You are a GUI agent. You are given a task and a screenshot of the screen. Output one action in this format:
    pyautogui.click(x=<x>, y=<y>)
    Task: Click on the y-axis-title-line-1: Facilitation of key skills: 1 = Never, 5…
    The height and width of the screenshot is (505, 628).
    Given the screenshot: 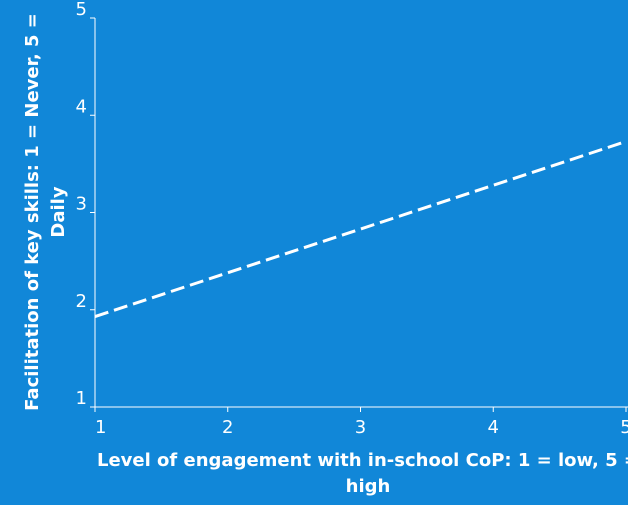 What is the action you would take?
    pyautogui.click(x=32, y=212)
    